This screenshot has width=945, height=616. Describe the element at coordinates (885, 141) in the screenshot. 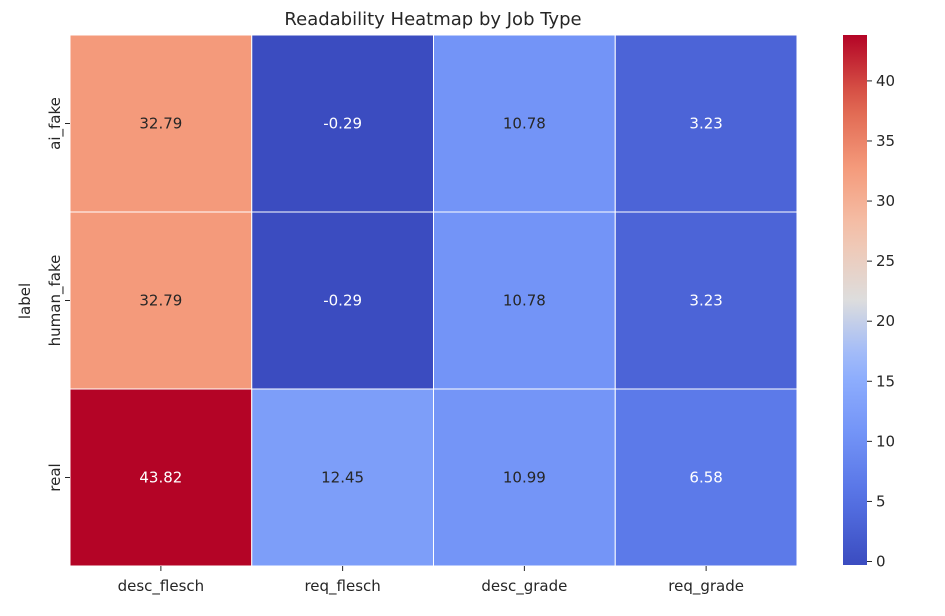

I see `colorbar-tick-label: 35` at that location.